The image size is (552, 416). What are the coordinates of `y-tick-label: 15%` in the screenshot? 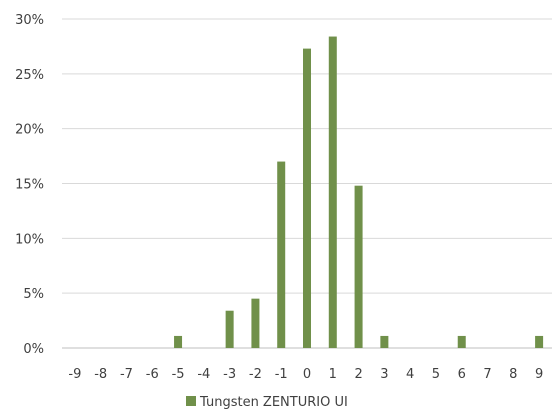 It's located at (29, 185).